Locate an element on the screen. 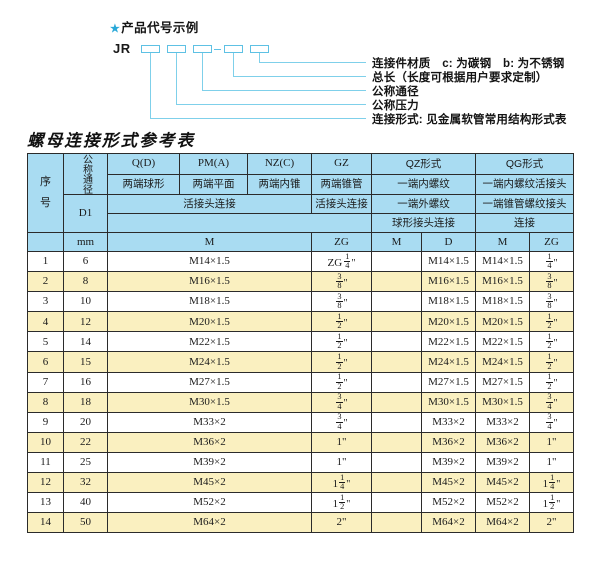 Image resolution: width=600 pixels, height=567 pixels. cell-qg-zg: 1 1 4 " is located at coordinates (551, 483).